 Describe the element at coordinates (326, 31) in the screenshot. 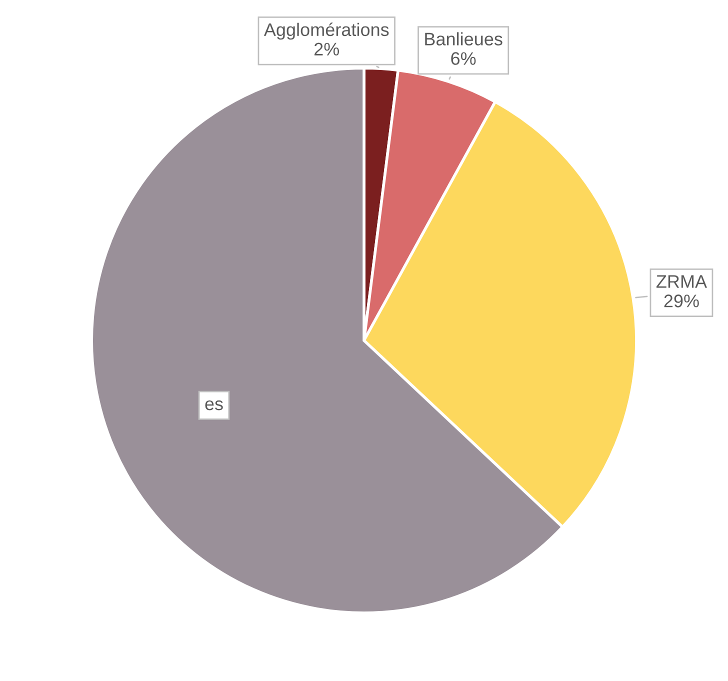

I see `slice-label: Agglomérations` at that location.